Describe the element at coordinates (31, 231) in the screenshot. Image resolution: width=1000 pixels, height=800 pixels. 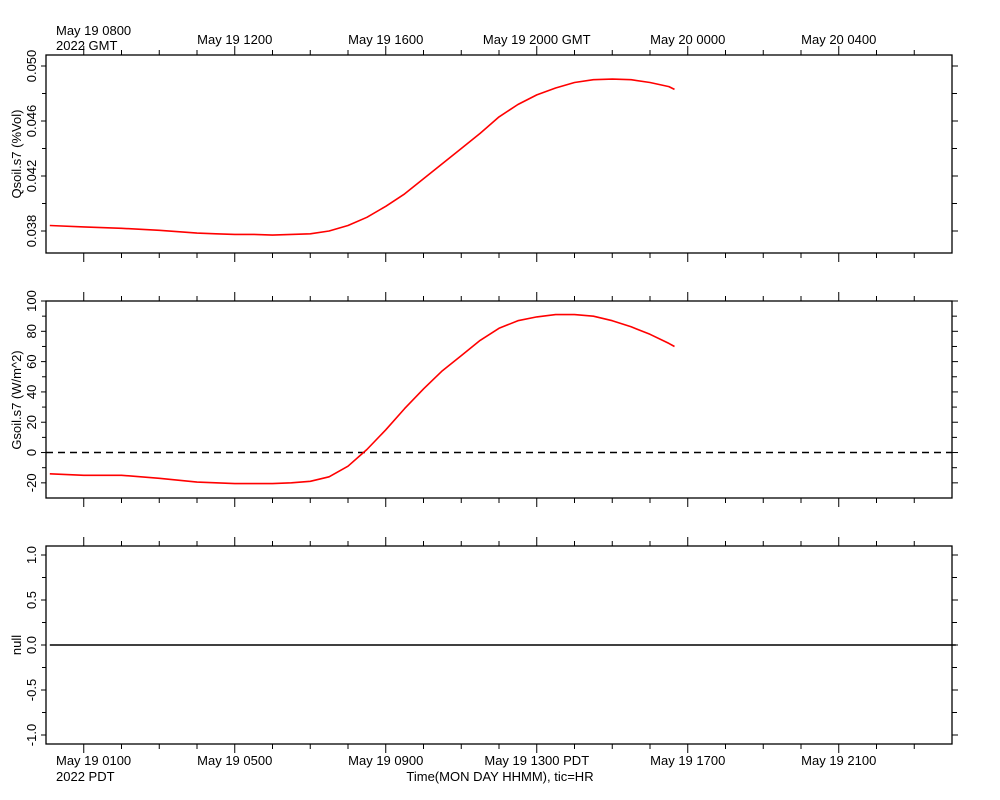
I see `y-tick-label: 0.038` at that location.